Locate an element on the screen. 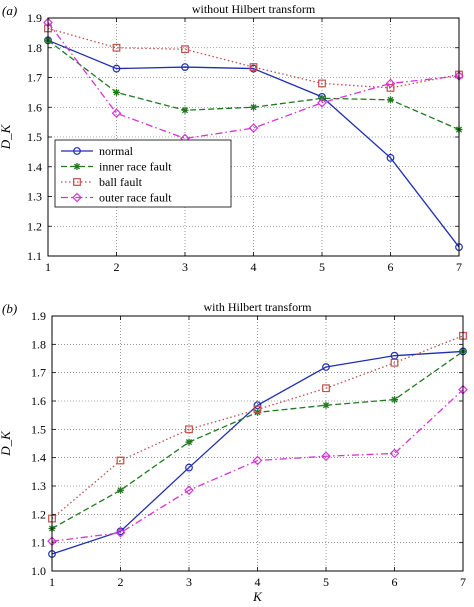  y-tick-label: 1.0 is located at coordinates (38, 571).